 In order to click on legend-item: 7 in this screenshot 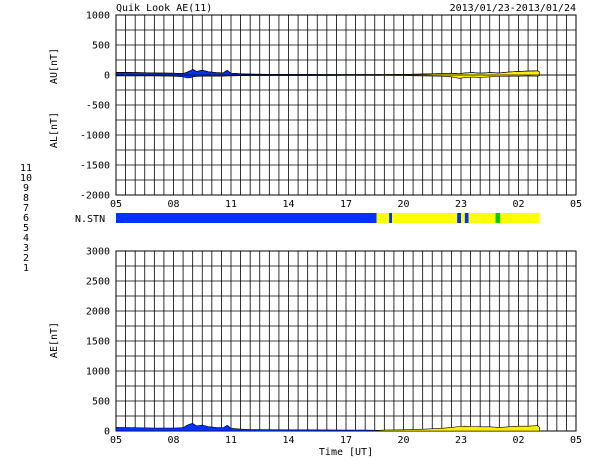, I will do `click(26, 208)`.